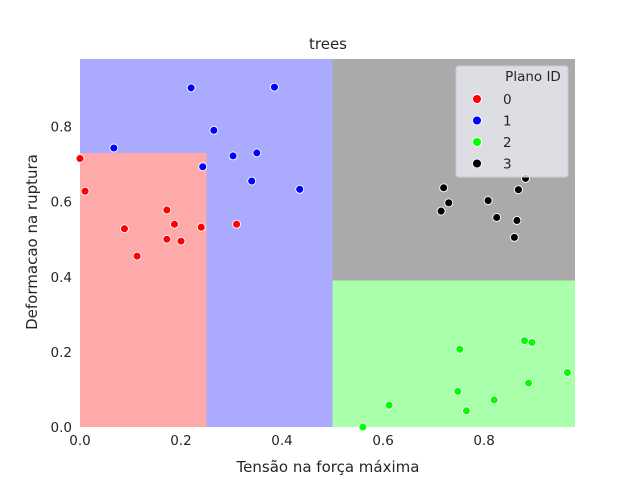 This screenshot has height=480, width=640. Describe the element at coordinates (32, 242) in the screenshot. I see `y-axis-label: Deformacao na ruptura` at that location.